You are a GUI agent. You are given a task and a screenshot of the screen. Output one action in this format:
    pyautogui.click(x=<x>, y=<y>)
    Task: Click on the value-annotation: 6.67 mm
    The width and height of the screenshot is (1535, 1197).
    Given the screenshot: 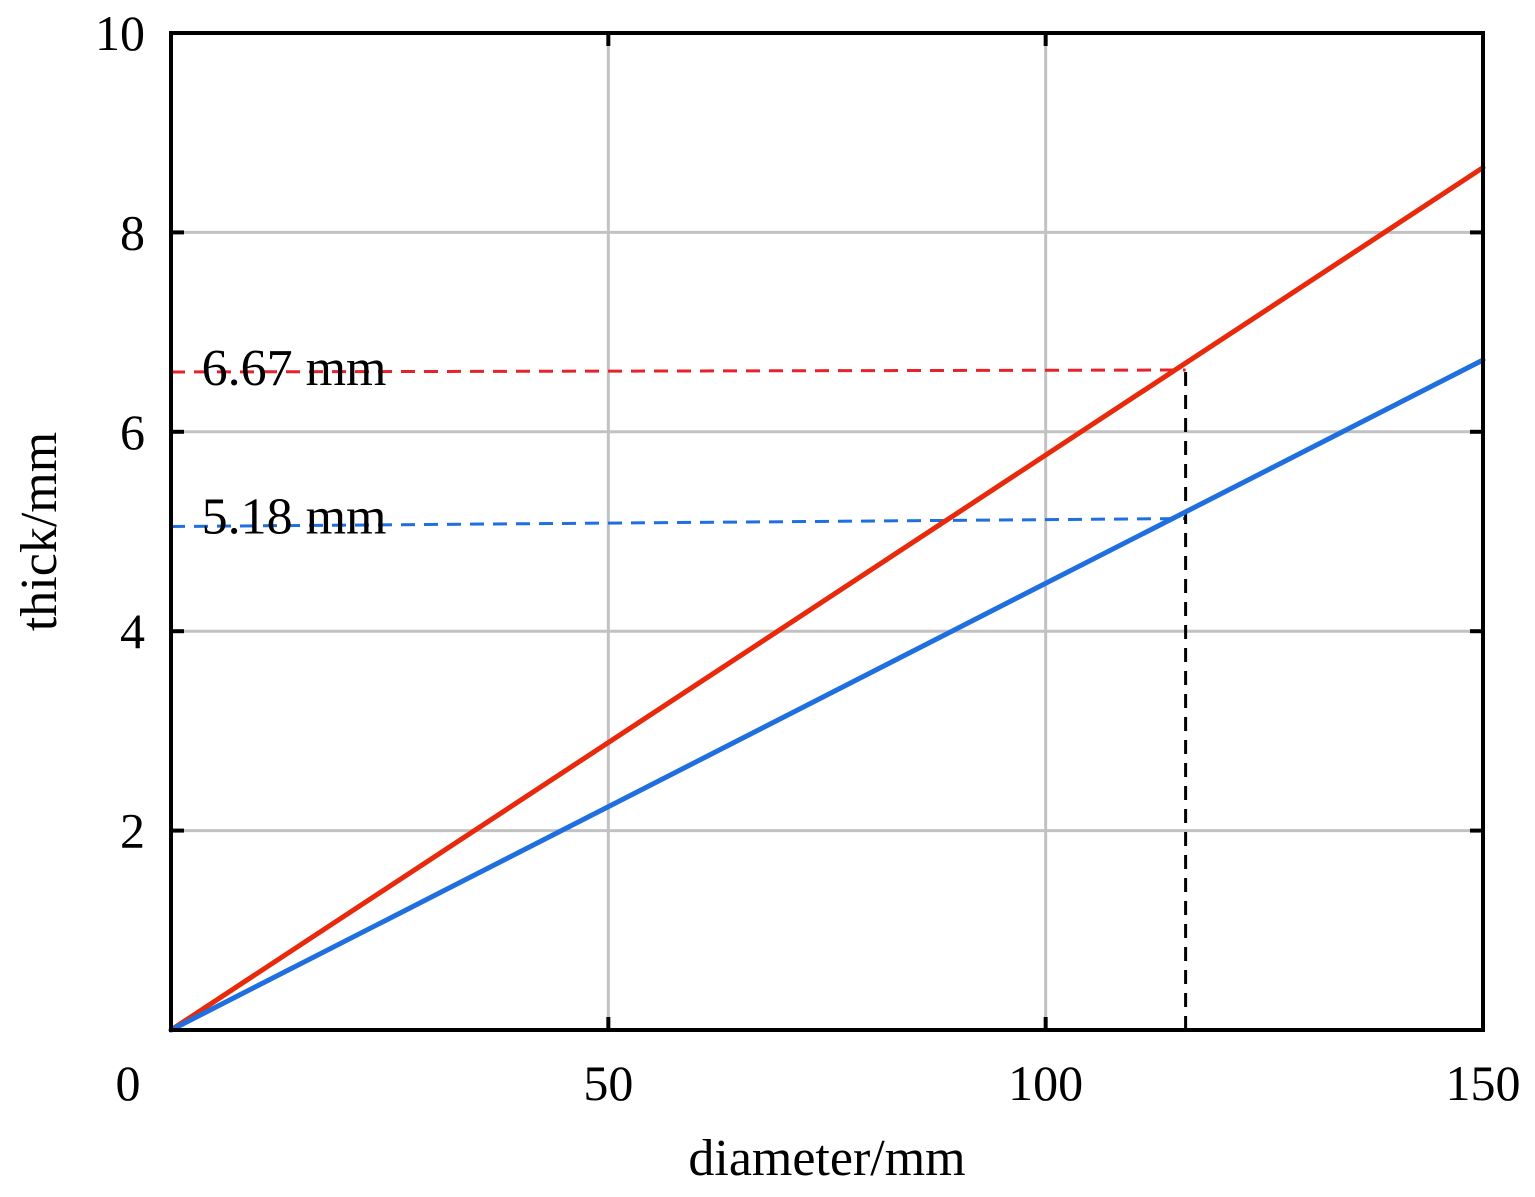 What is the action you would take?
    pyautogui.click(x=294, y=368)
    